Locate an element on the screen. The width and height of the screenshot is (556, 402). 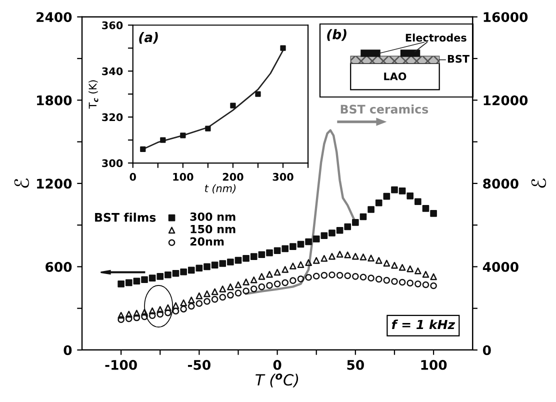
legend-title: BST films is located at coordinates (125, 217).